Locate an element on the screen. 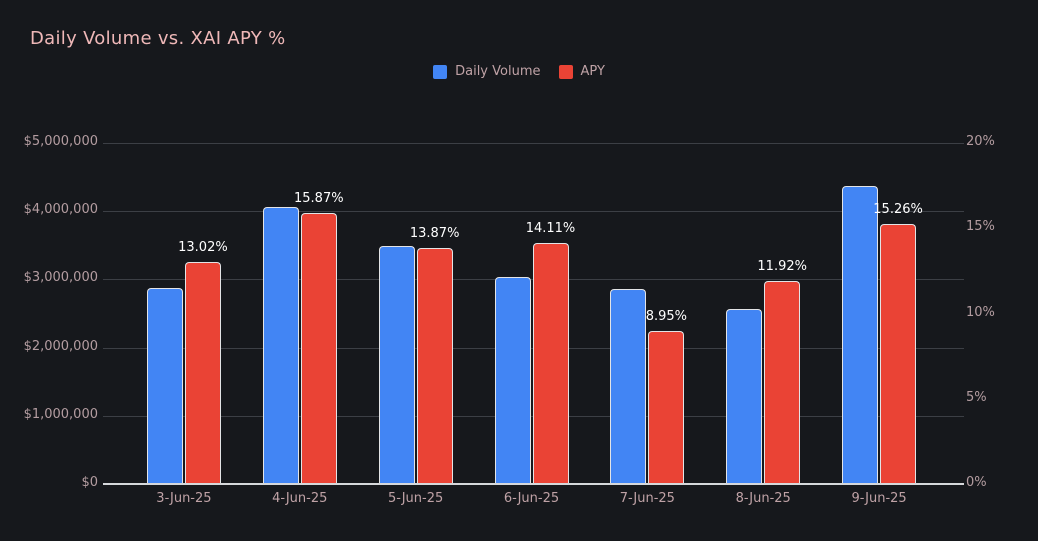  apy-data-label-5-jun-25: 13.87% is located at coordinates (434, 233).